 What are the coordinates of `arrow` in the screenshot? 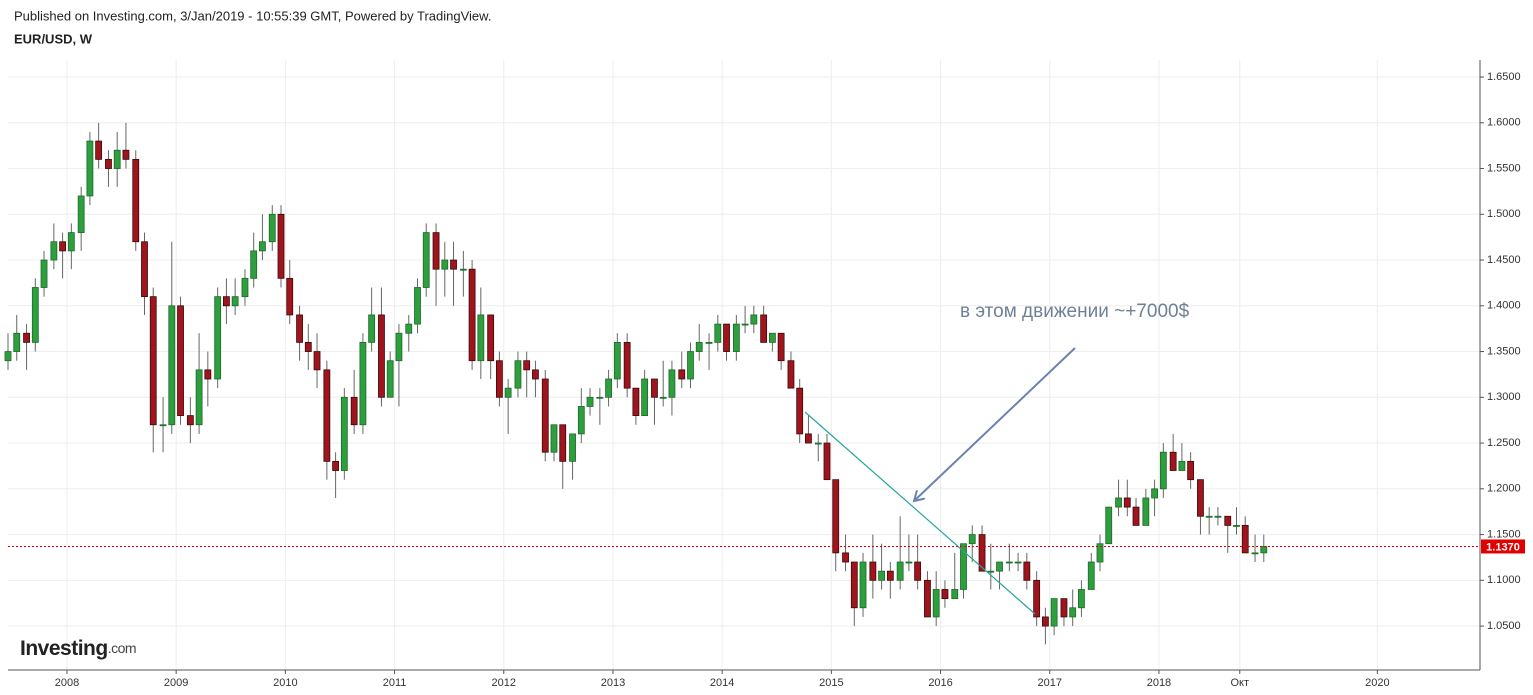 It's located at (995, 424).